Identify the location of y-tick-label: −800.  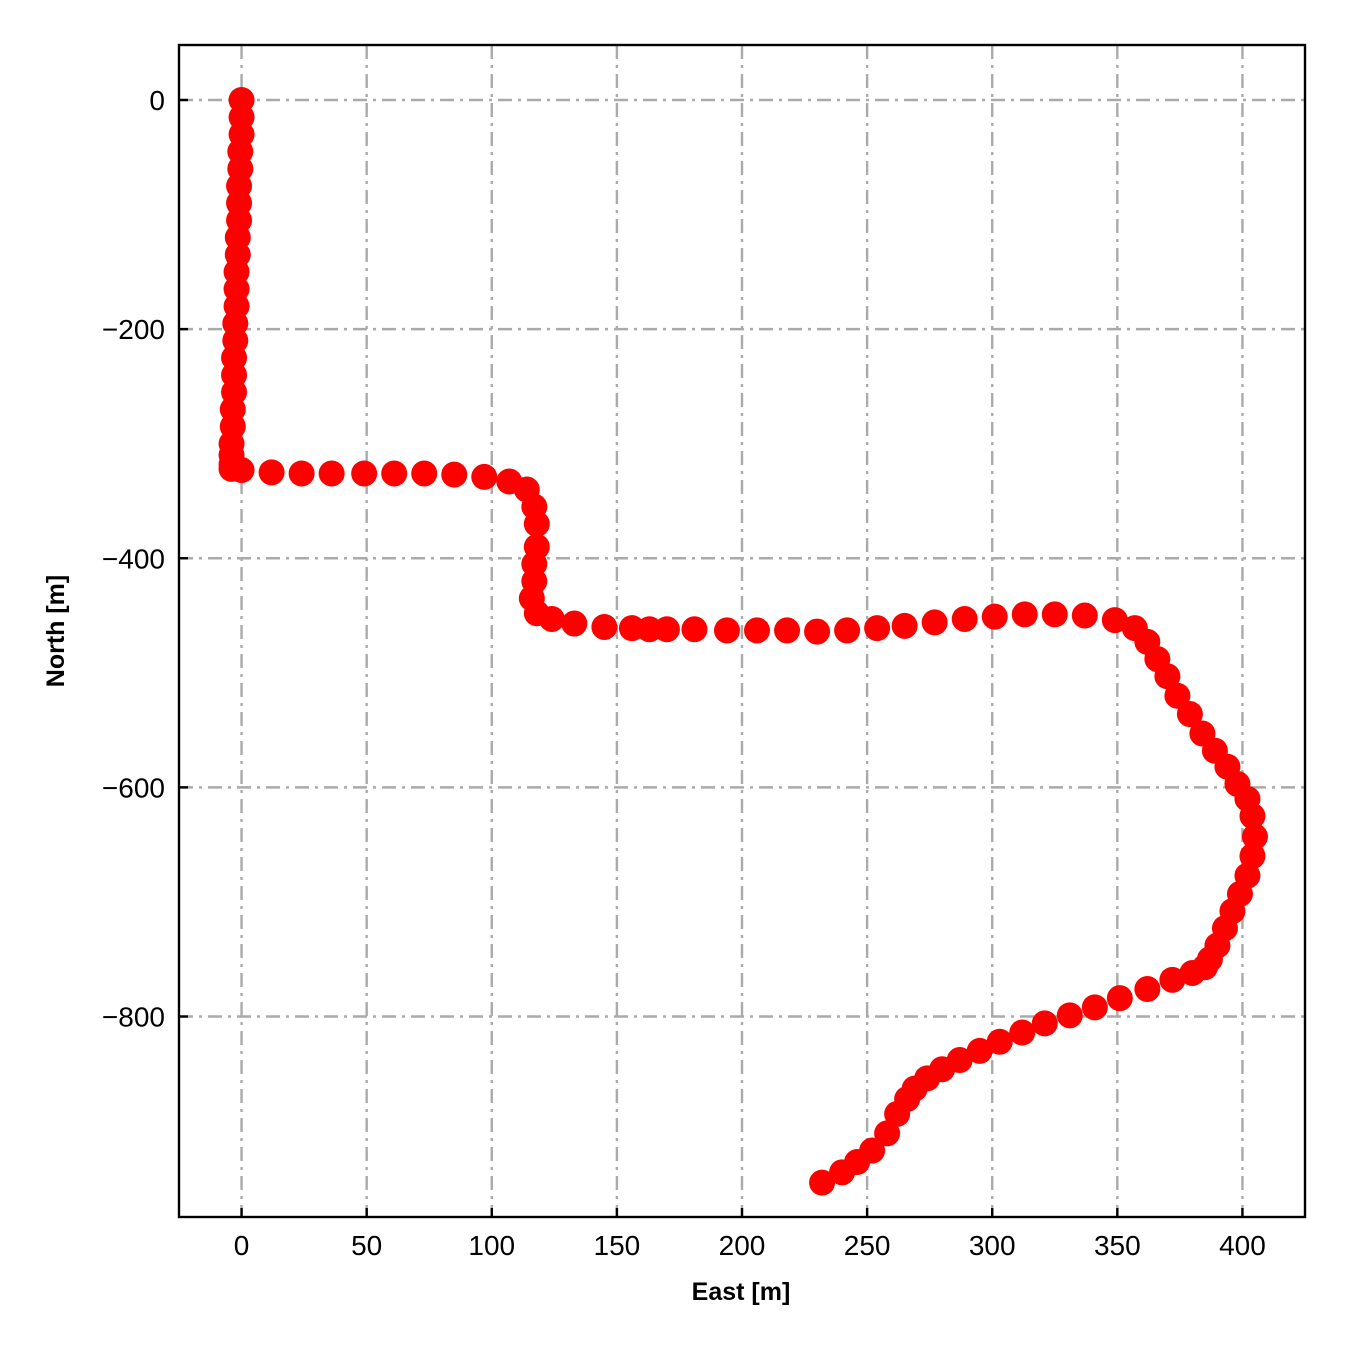
(133, 1017).